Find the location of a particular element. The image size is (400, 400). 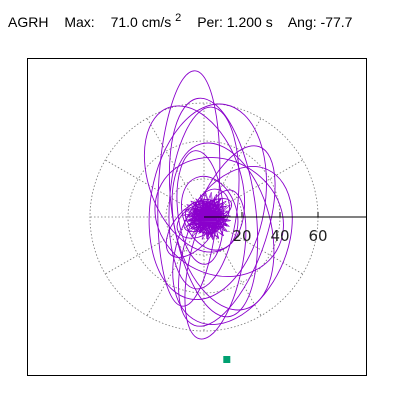

tick-labels: 20 40 60 is located at coordinates (279, 236).